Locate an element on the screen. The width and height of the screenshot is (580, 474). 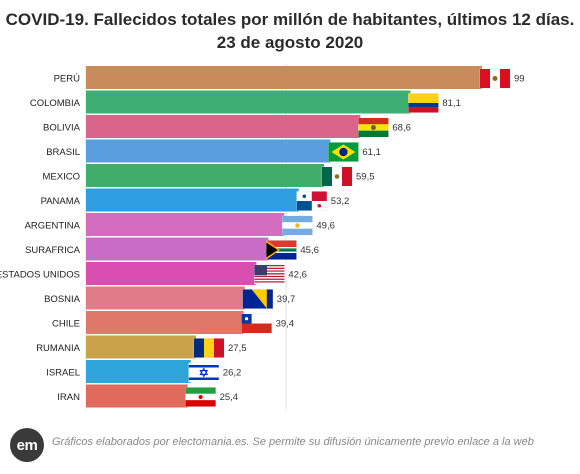
category-label: BOLIVIA is located at coordinates (62, 128).